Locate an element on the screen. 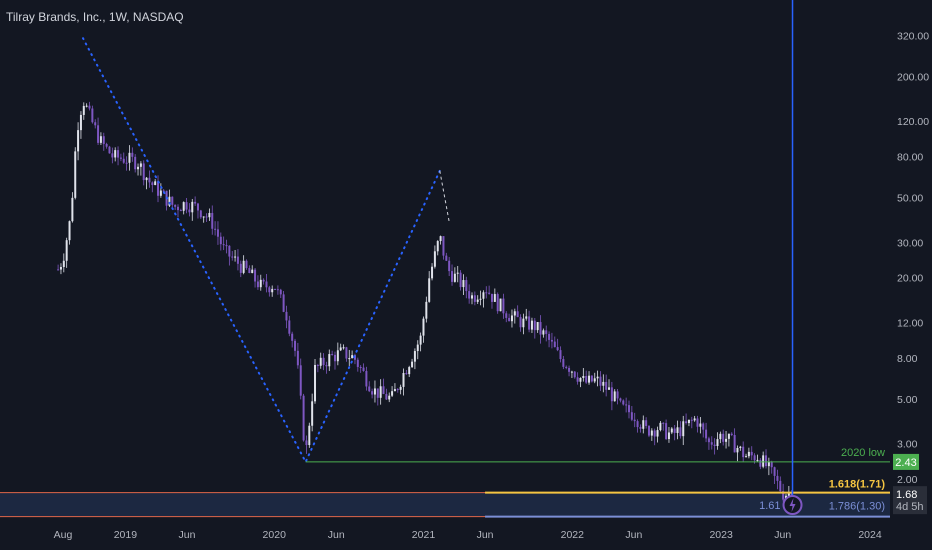  y-tick-label: 12.00 is located at coordinates (910, 323).